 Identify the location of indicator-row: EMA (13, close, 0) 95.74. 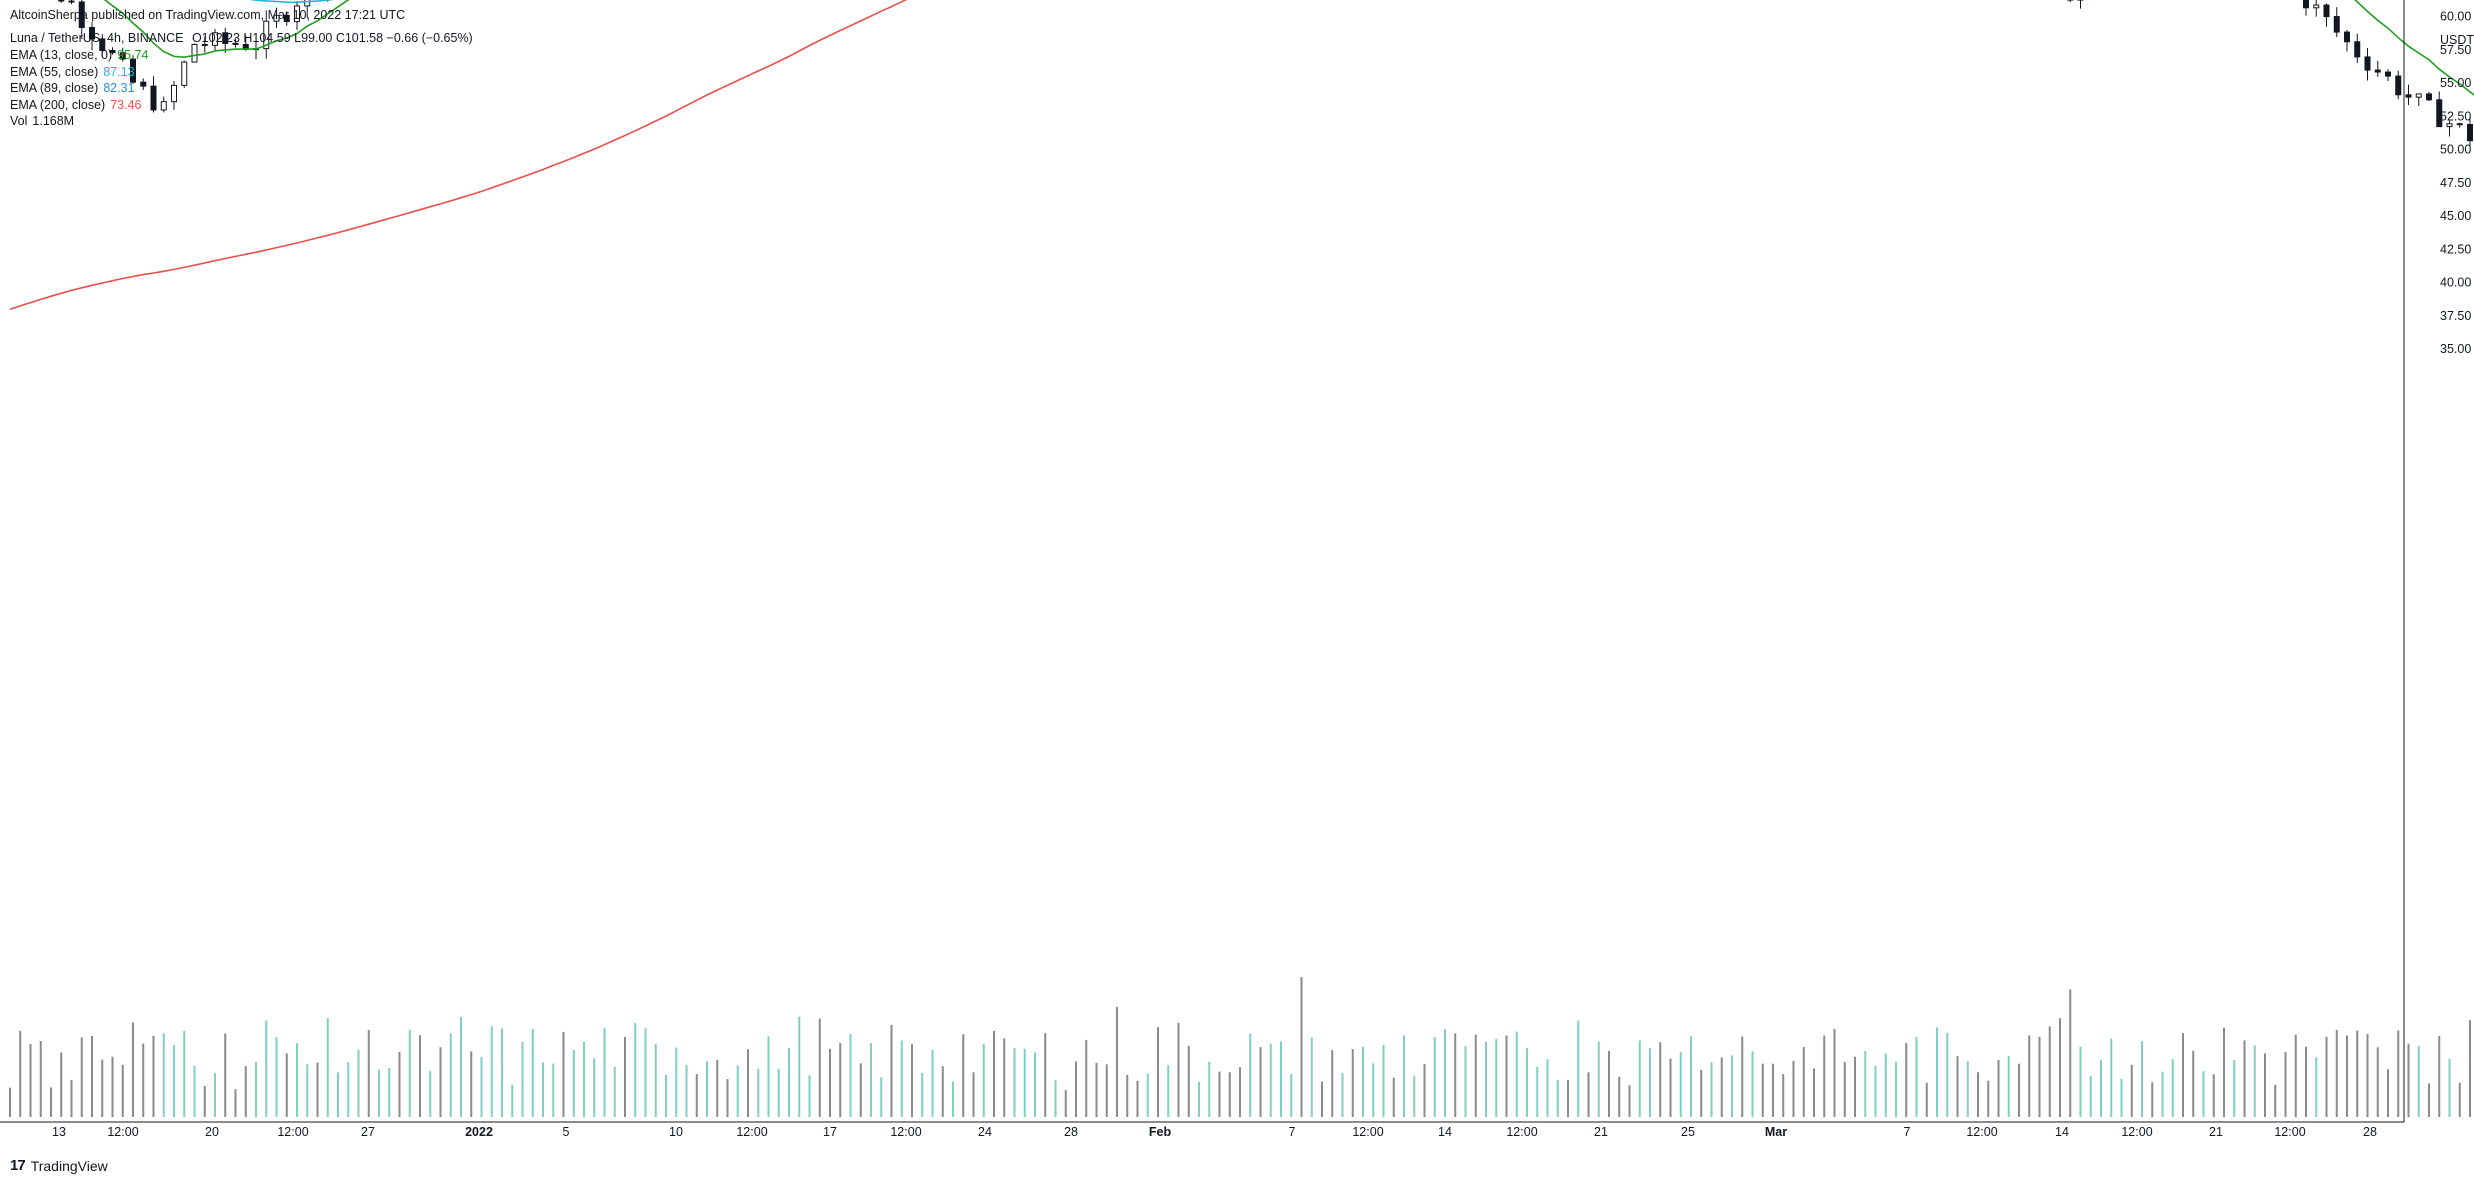
(79, 55).